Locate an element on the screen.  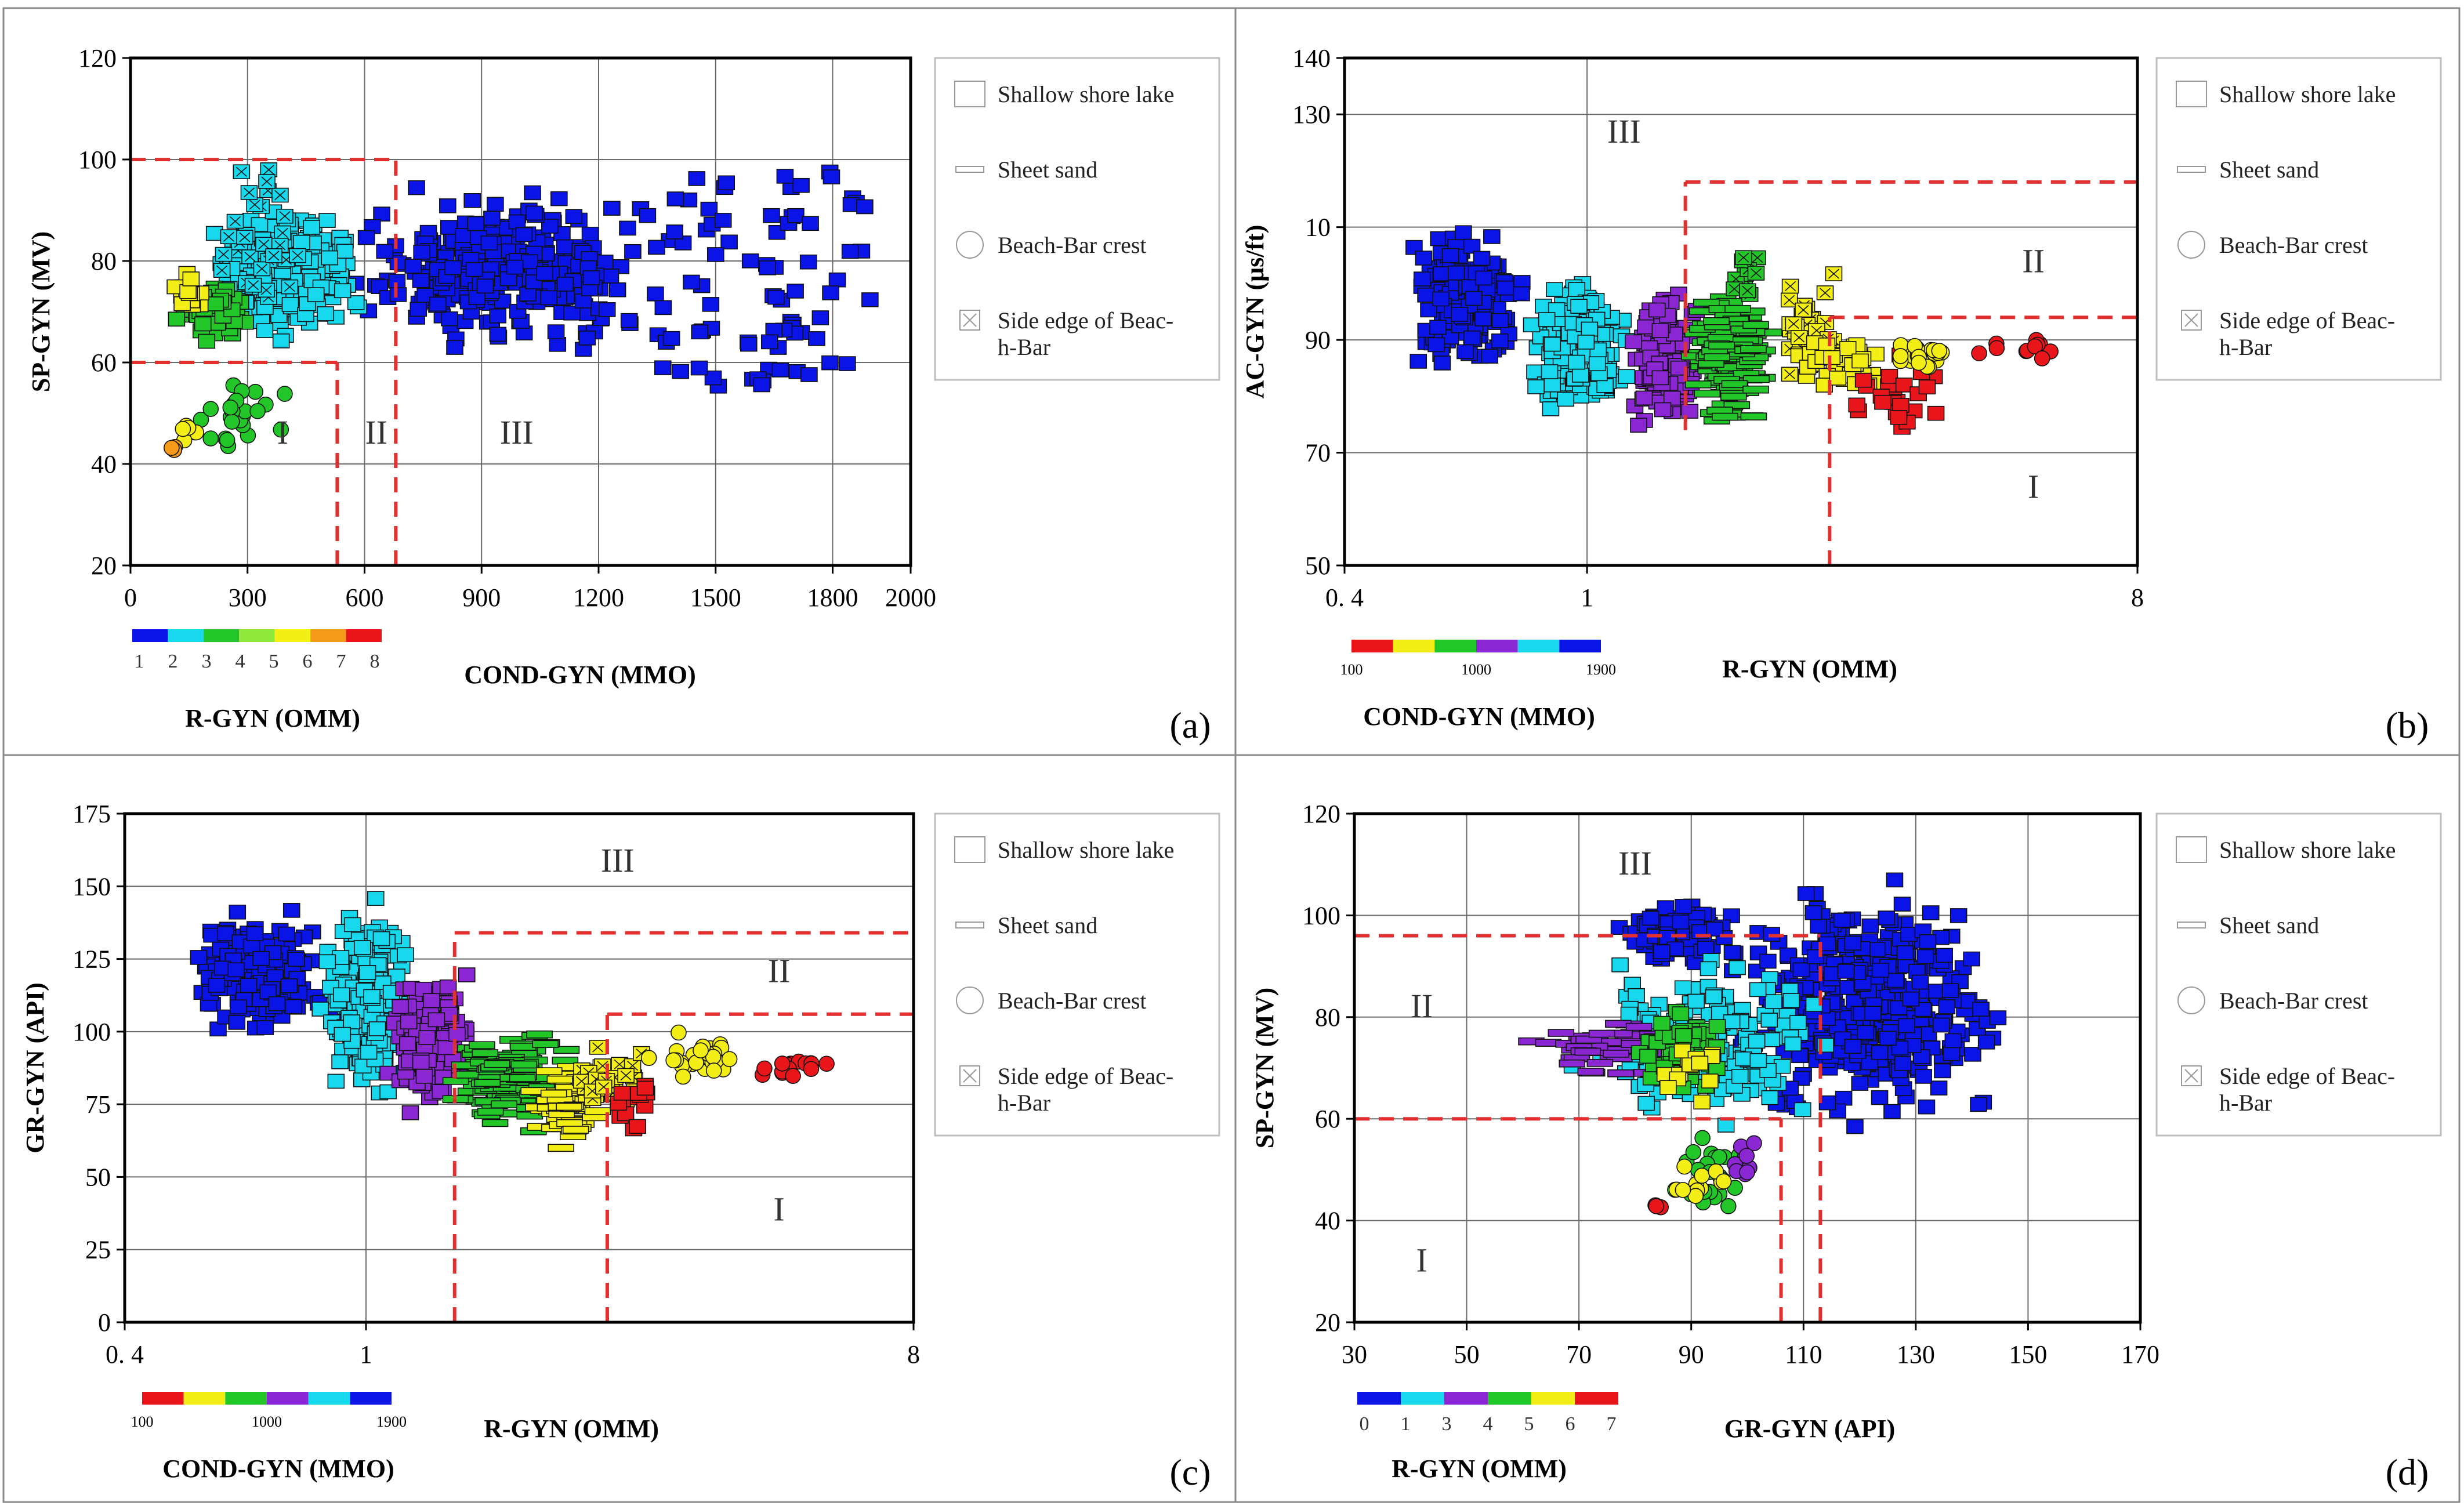
x-tick-label: 150 is located at coordinates (2028, 1354).